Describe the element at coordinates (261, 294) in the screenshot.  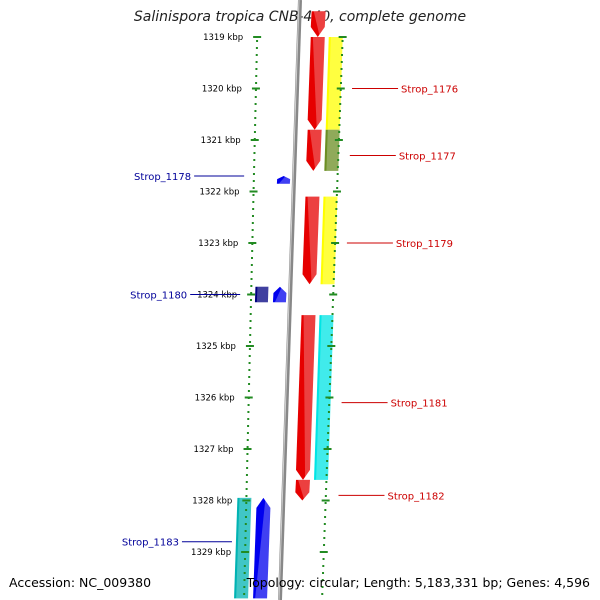
I see `feature-block-11-body` at that location.